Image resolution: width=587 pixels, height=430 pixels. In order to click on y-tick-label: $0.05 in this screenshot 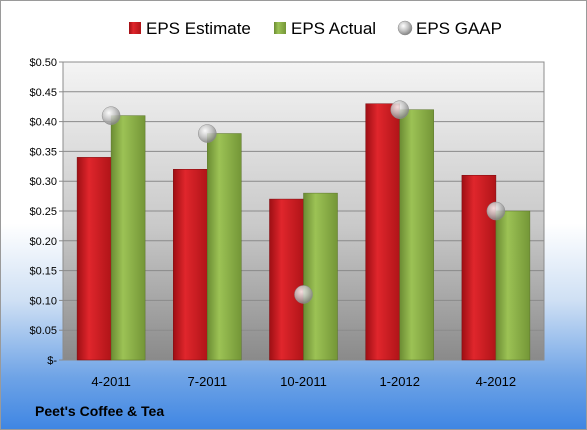, I will do `click(43, 331)`.